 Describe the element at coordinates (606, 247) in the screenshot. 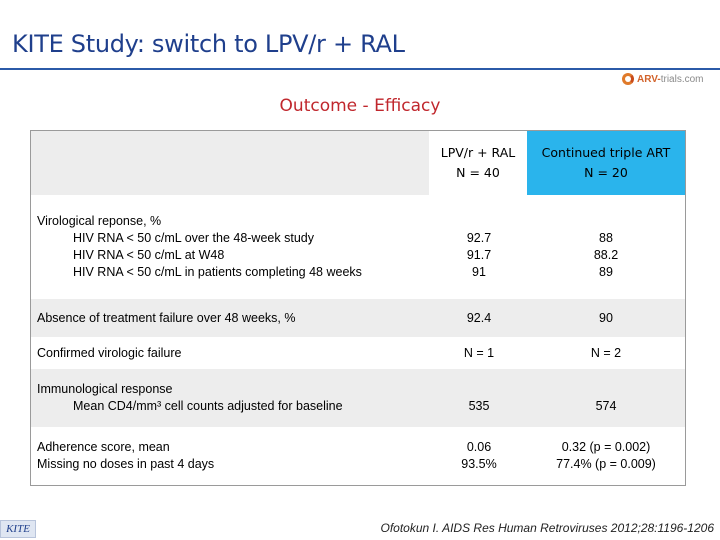

I see `value-cell-triple-art: 88 88.2 89` at that location.